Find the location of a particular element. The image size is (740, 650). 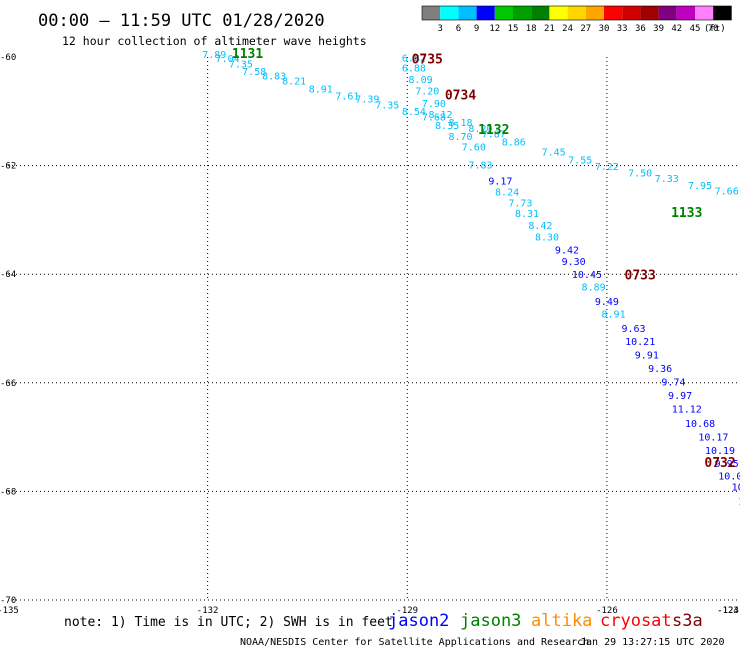

swh-value-label: 9.30 is located at coordinates (574, 262).